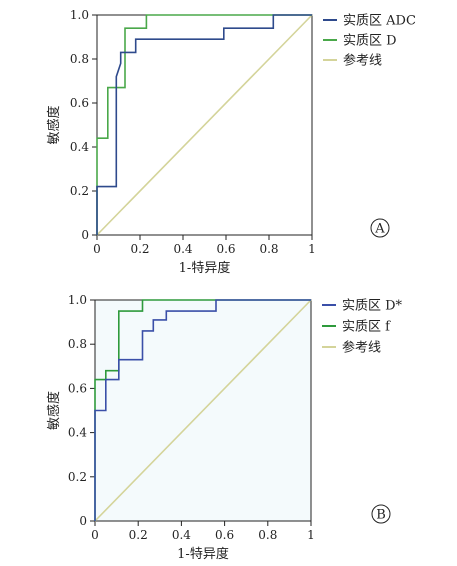 The width and height of the screenshot is (457, 566). What do you see at coordinates (379, 21) in the screenshot?
I see `legend-label: 实质区 ADC` at bounding box center [379, 21].